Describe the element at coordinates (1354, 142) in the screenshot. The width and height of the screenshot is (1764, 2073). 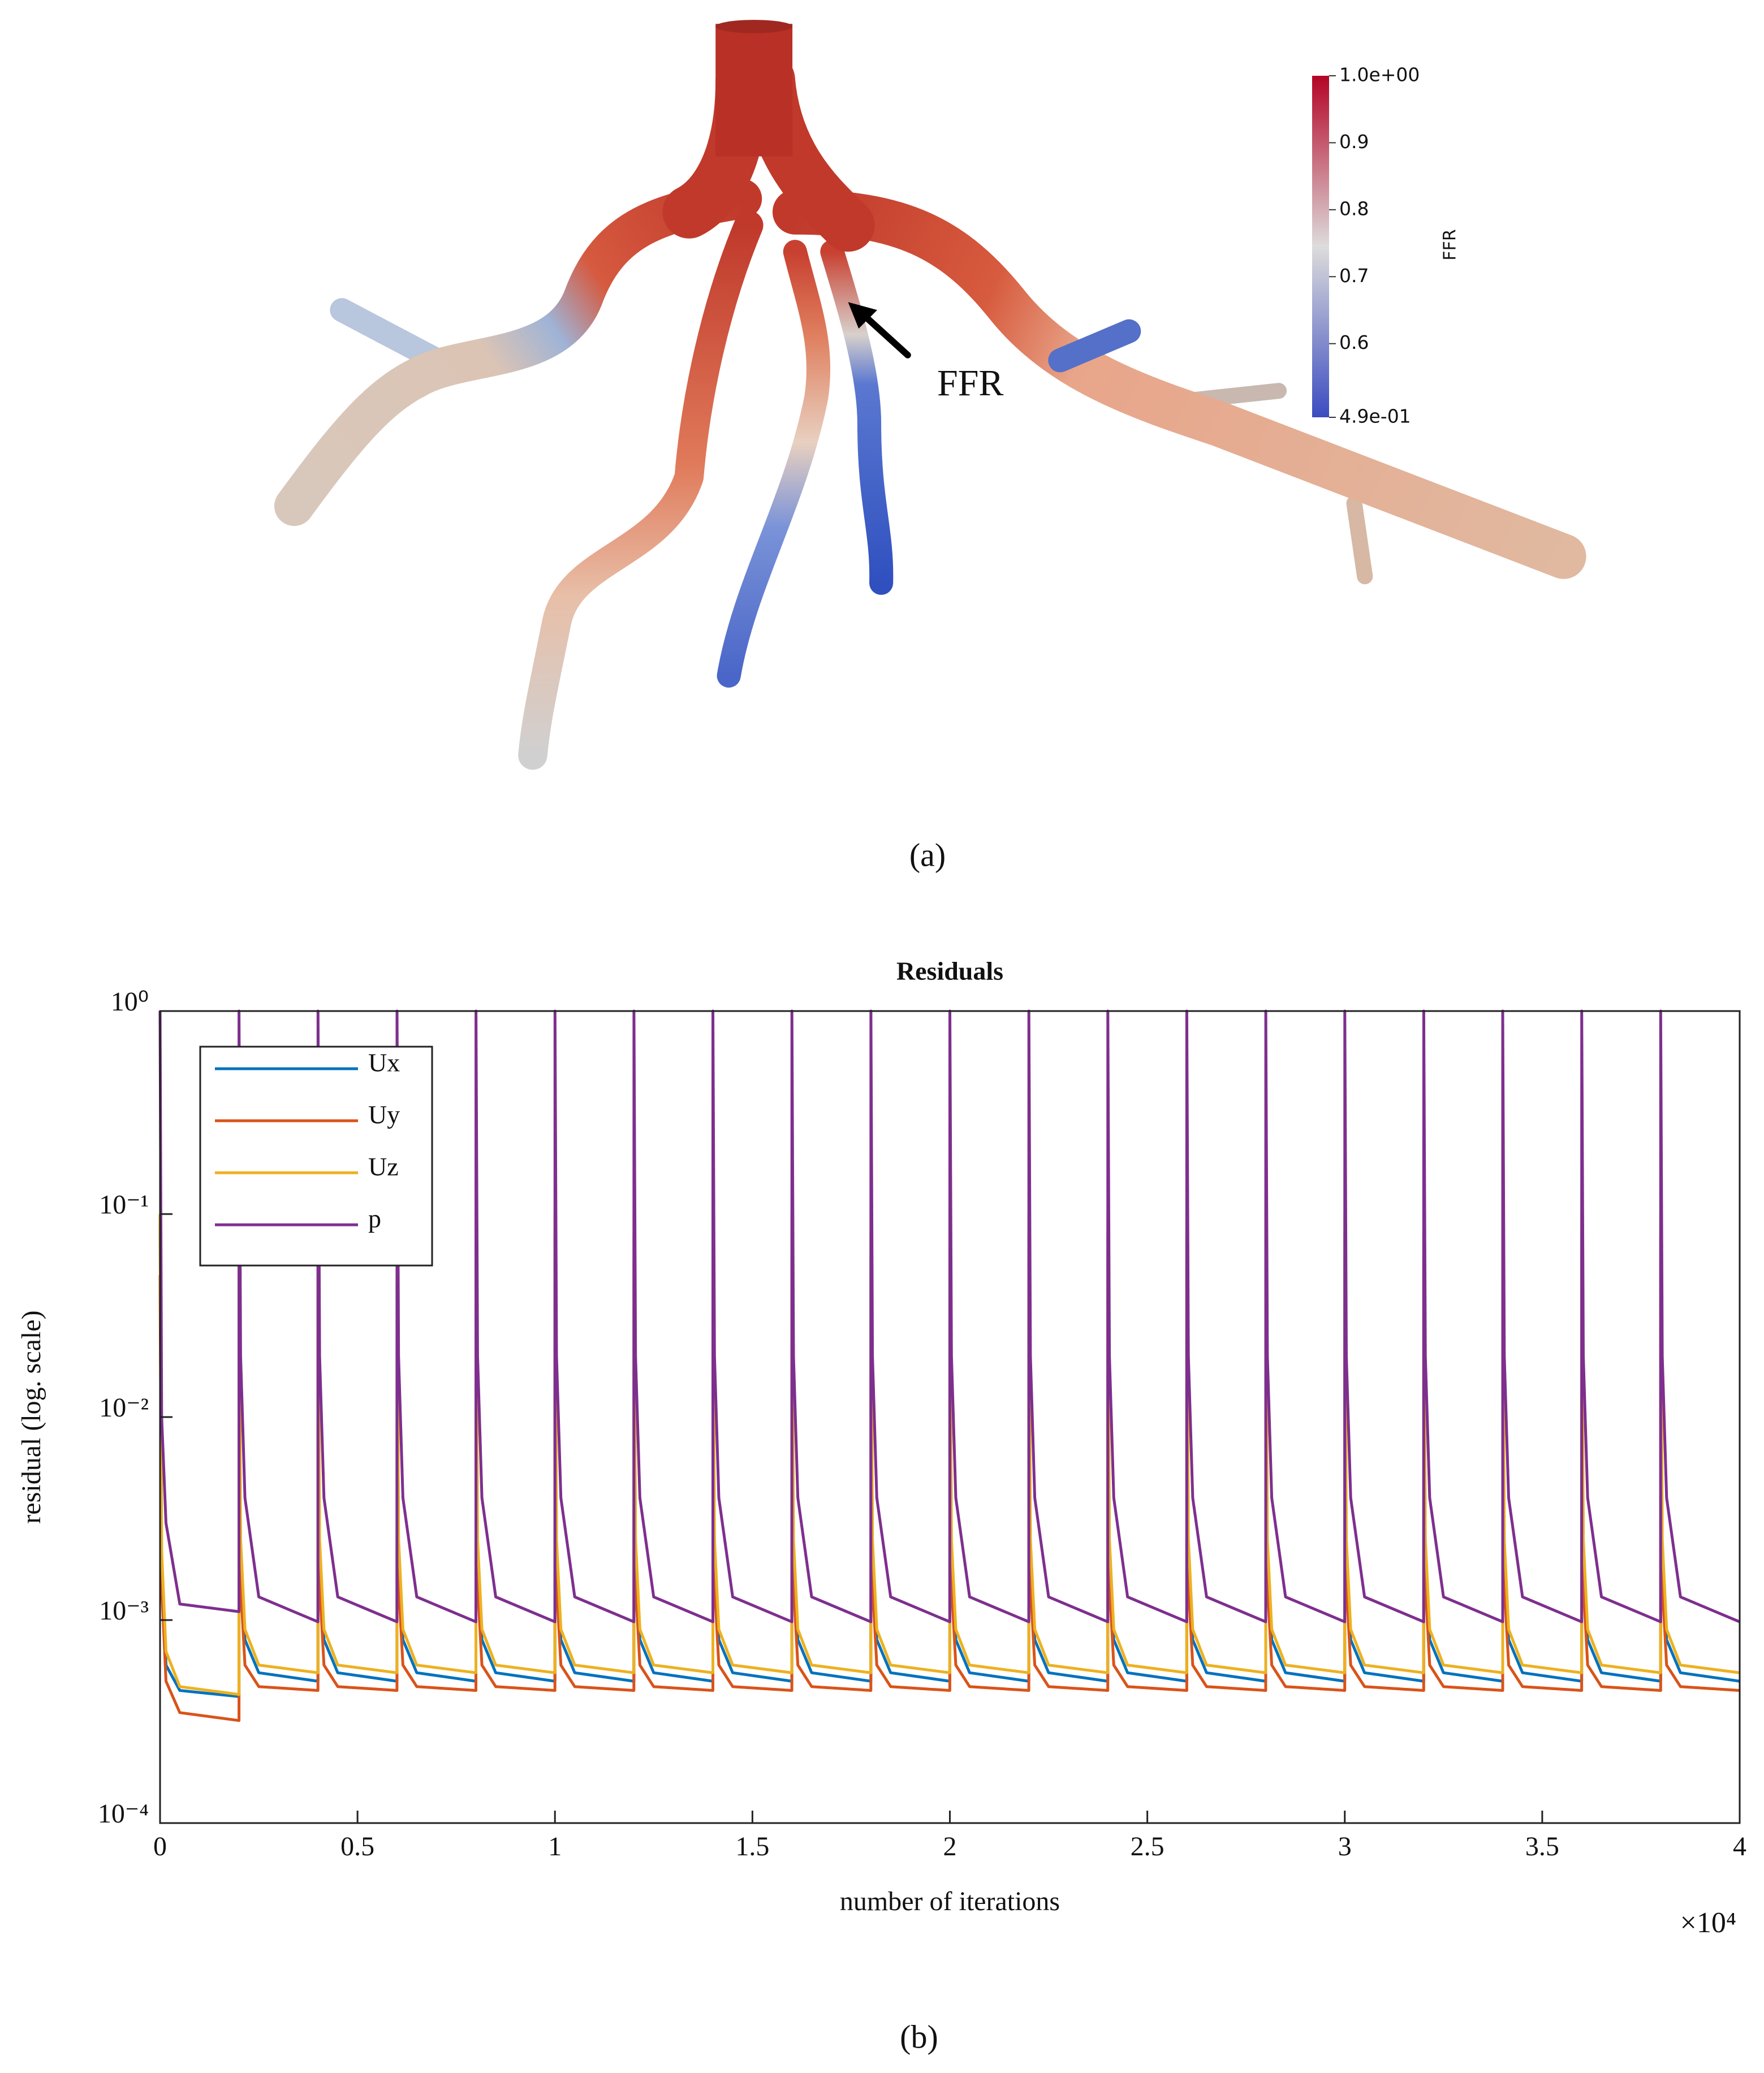
I see `colorbar-tick-label: 0.9` at that location.